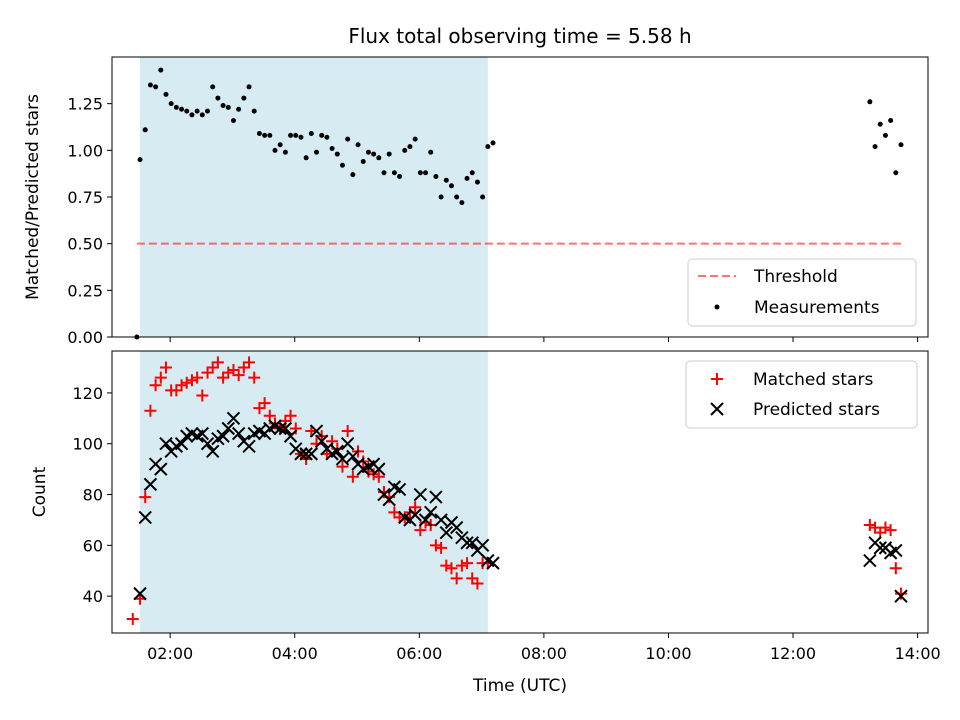  I want to click on count-y-tick-label: 60, so click(93, 545).